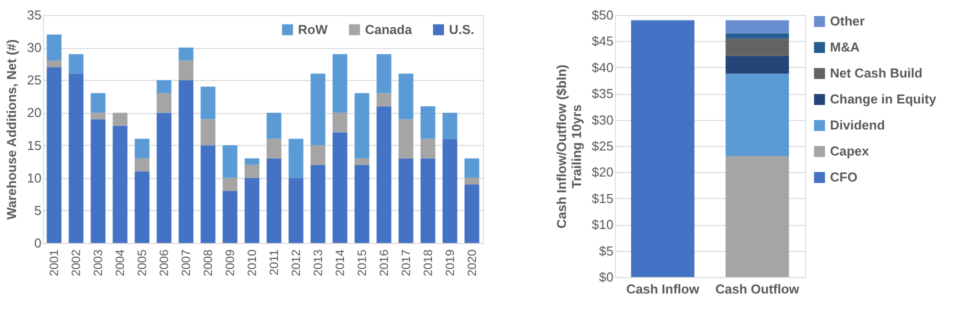 This screenshot has height=317, width=979. Describe the element at coordinates (850, 151) in the screenshot. I see `legend-label: Capex` at that location.